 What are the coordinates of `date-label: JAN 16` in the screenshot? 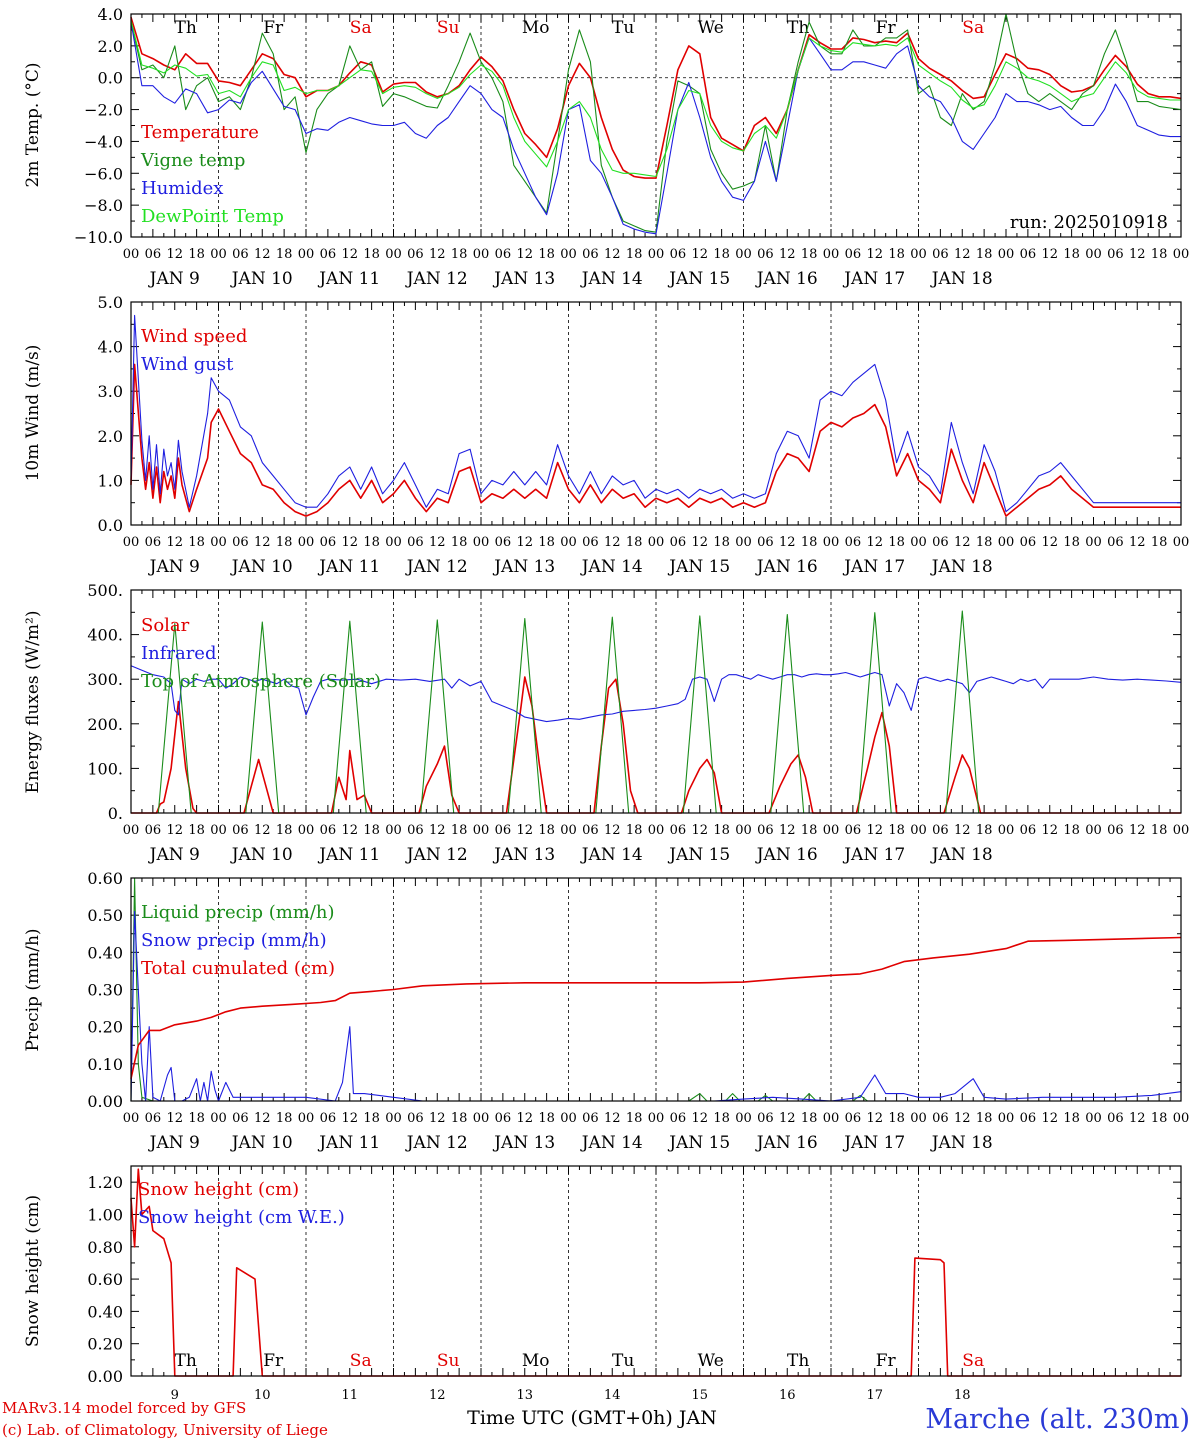 It's located at (786, 855).